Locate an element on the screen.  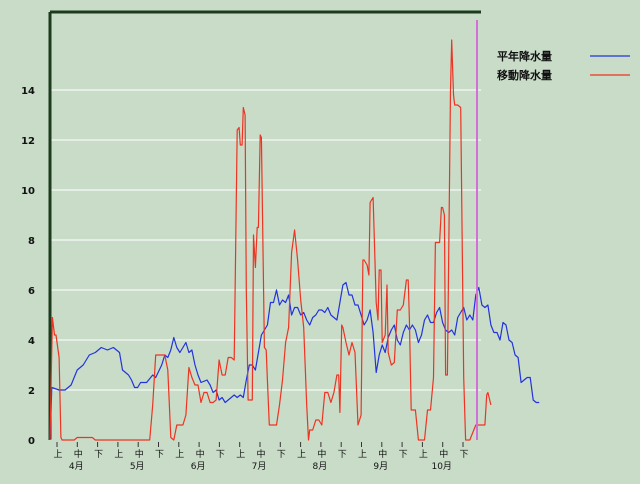
x-month-label: 5月 is located at coordinates (137, 466).